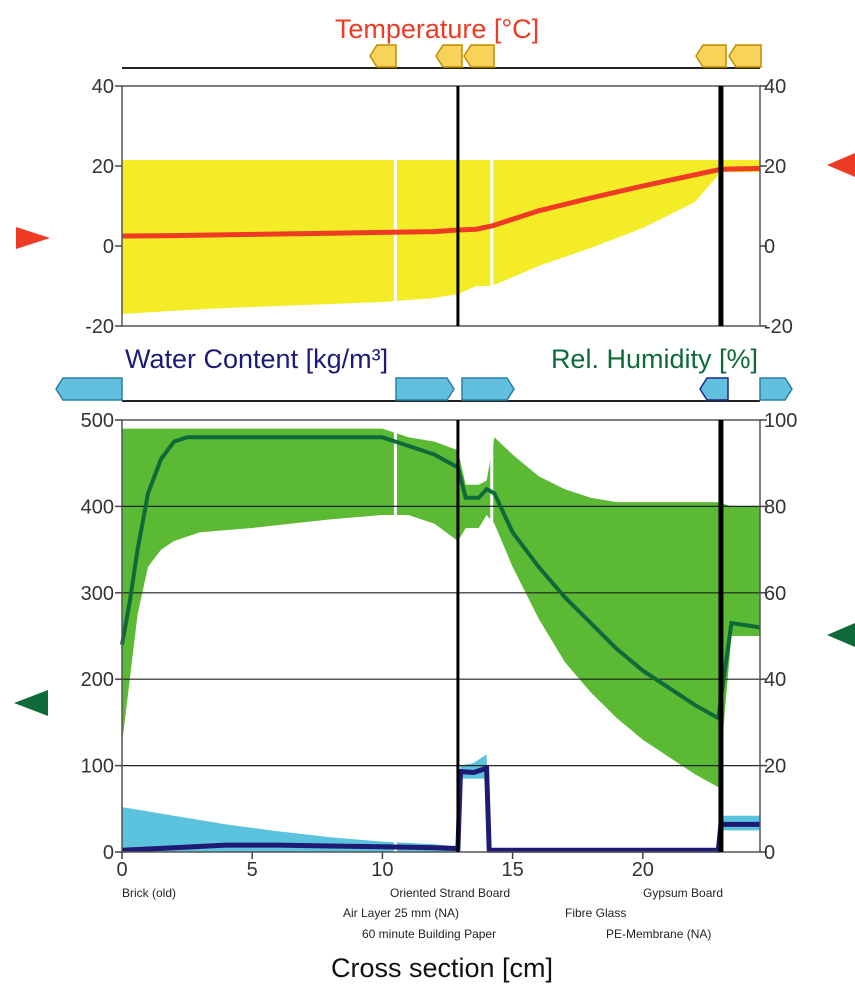 The image size is (855, 987). I want to click on water-content-tick-label: 400, so click(97, 507).